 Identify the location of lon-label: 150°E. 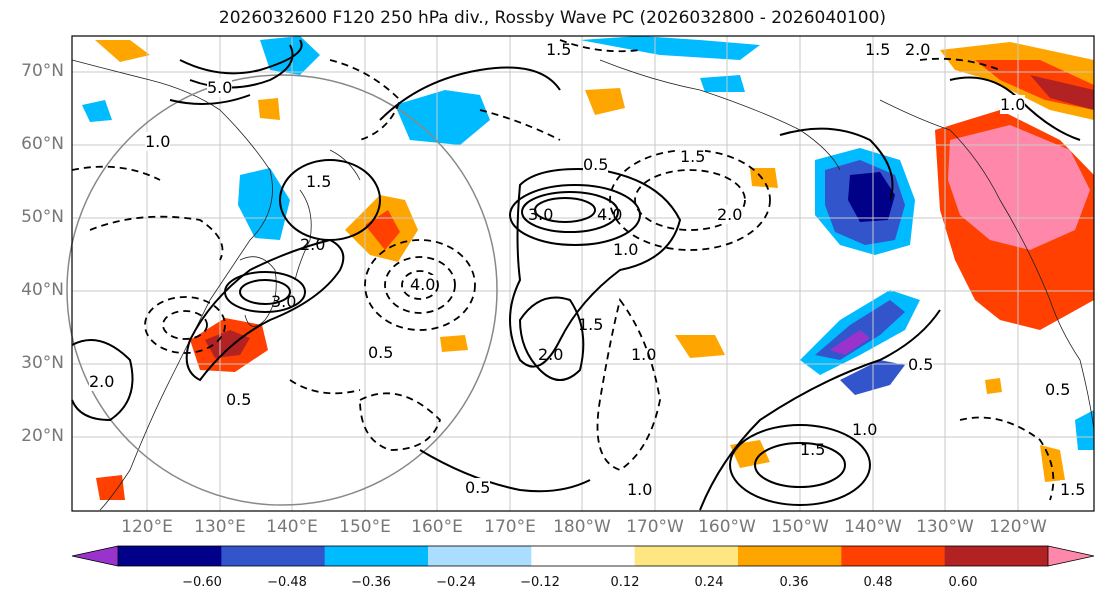
(365, 527).